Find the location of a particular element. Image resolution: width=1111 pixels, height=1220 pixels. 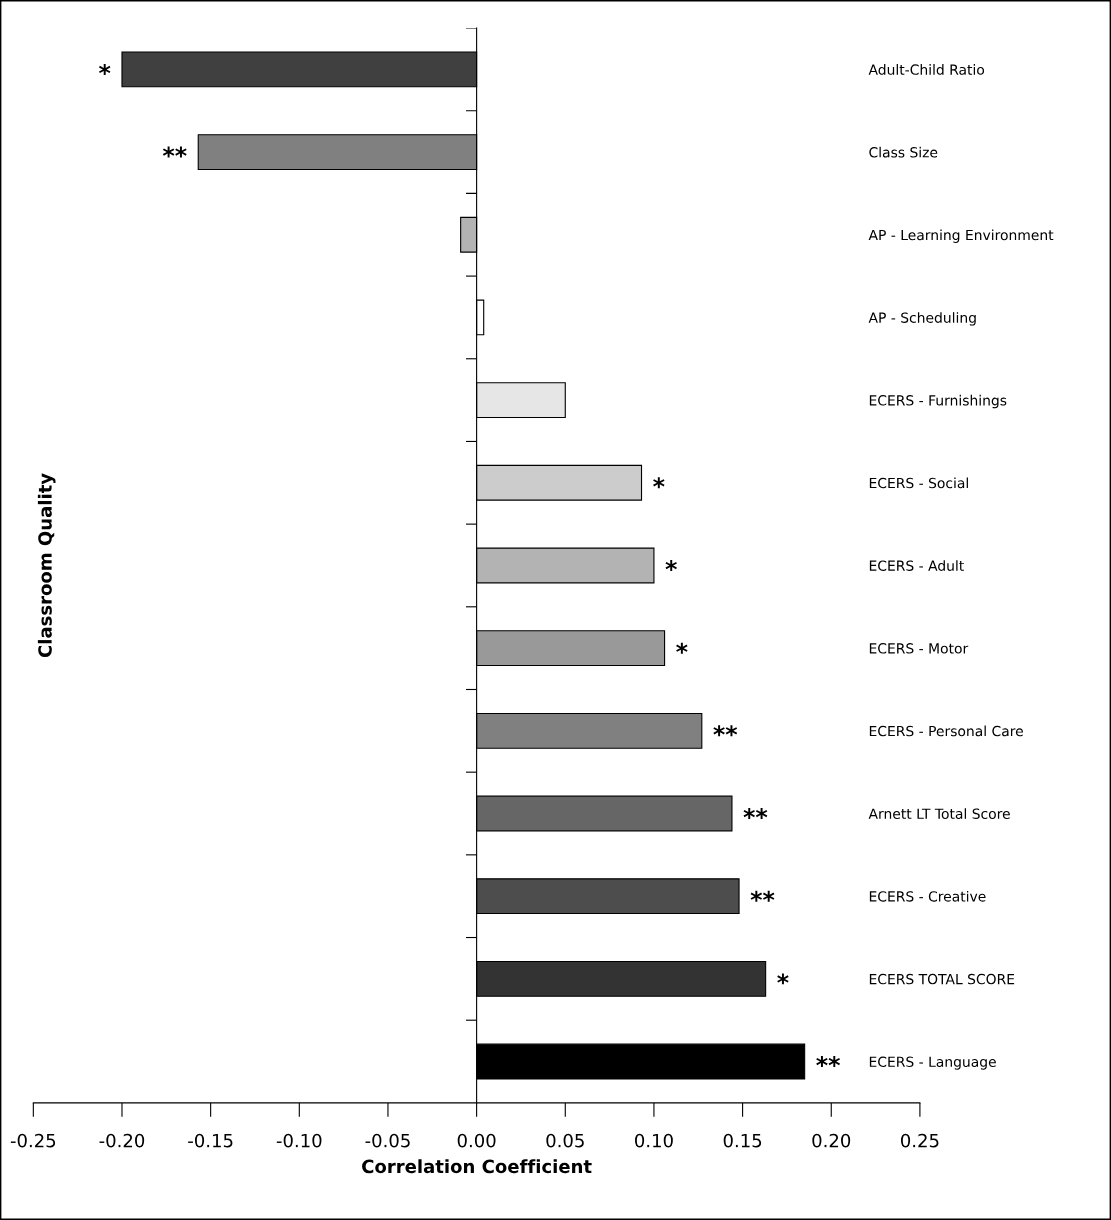

y-tick-label: ECERS - Furnishings is located at coordinates (938, 401).